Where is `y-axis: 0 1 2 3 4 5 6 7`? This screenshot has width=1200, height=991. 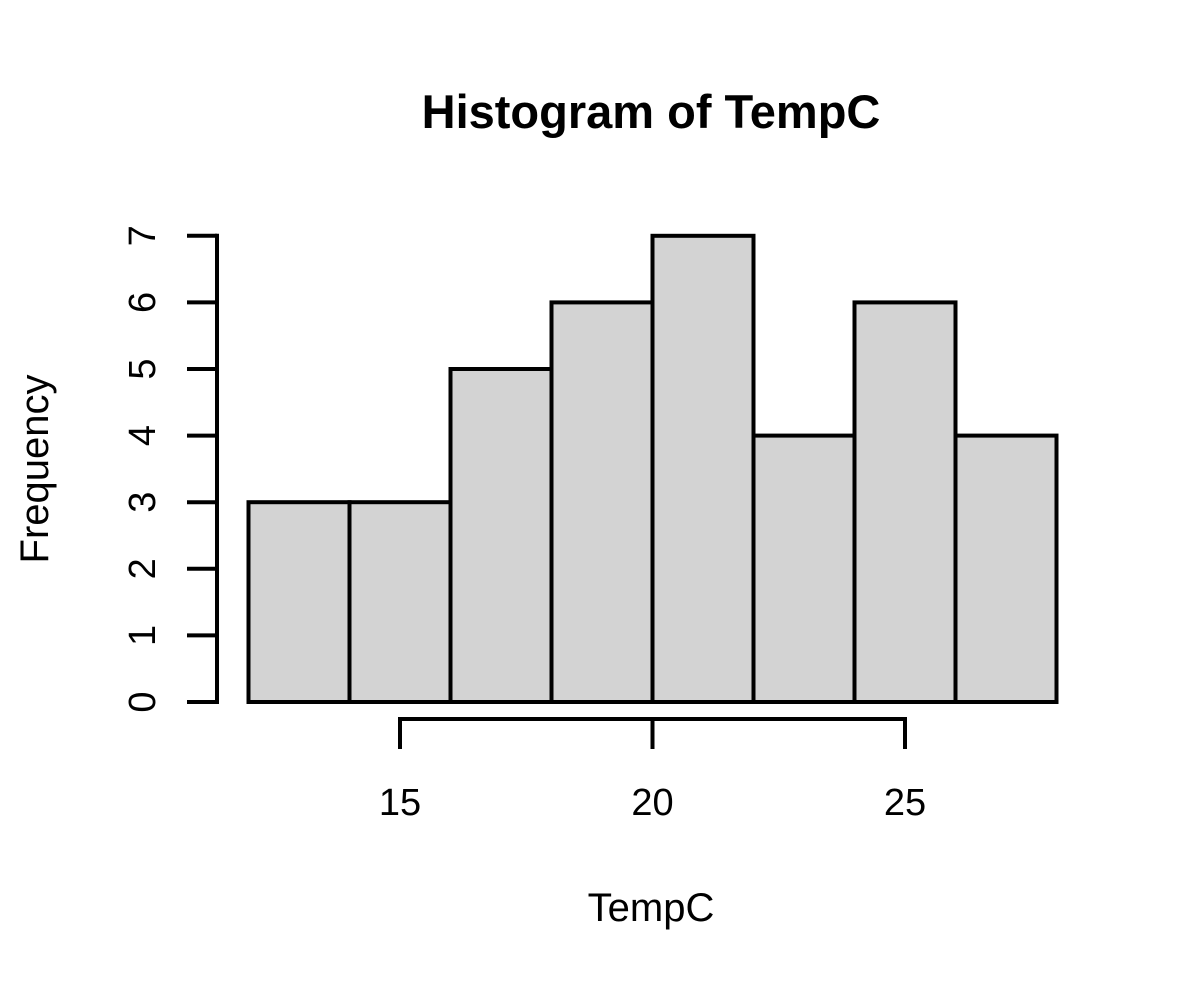
y-axis: 0 1 2 3 4 5 6 7 is located at coordinates (170, 469).